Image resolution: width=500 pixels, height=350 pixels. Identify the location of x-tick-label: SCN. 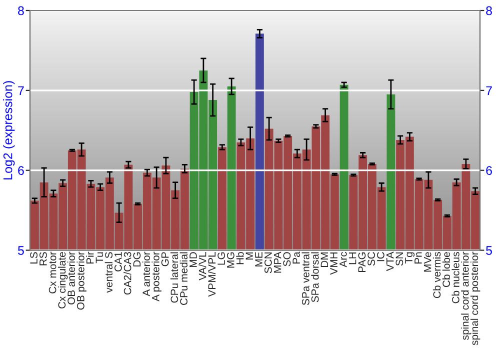
(268, 263).